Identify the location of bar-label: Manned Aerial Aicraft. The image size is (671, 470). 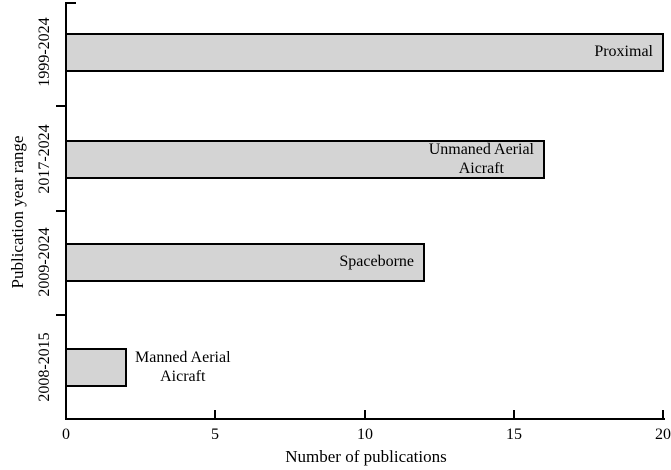
(200, 367).